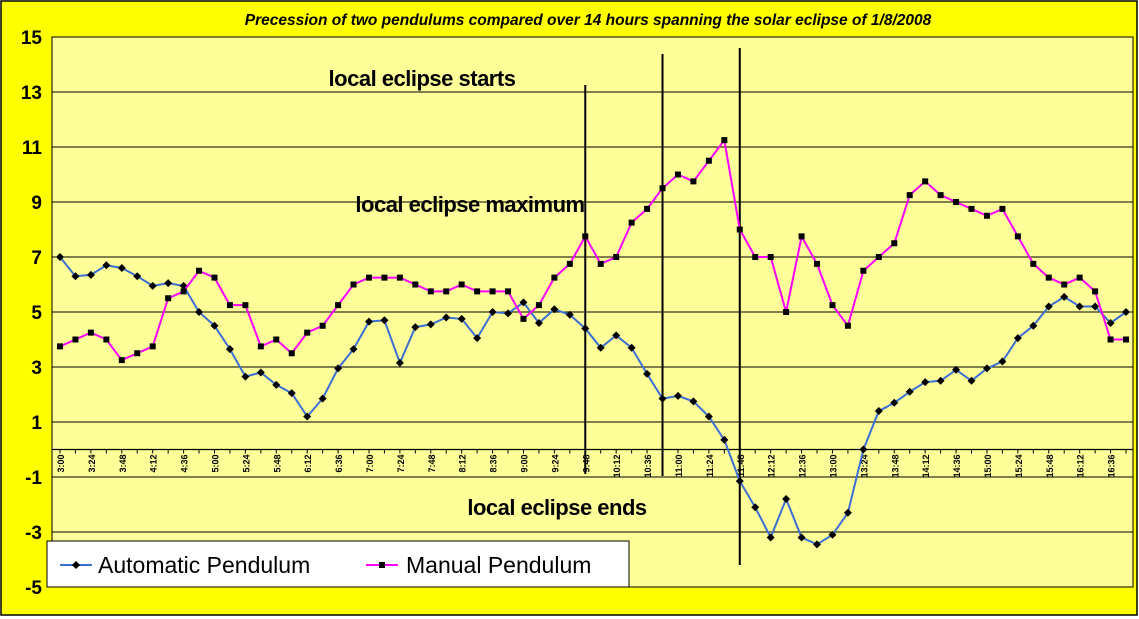  What do you see at coordinates (864, 466) in the screenshot?
I see `x-tick-label-26: 13:24` at bounding box center [864, 466].